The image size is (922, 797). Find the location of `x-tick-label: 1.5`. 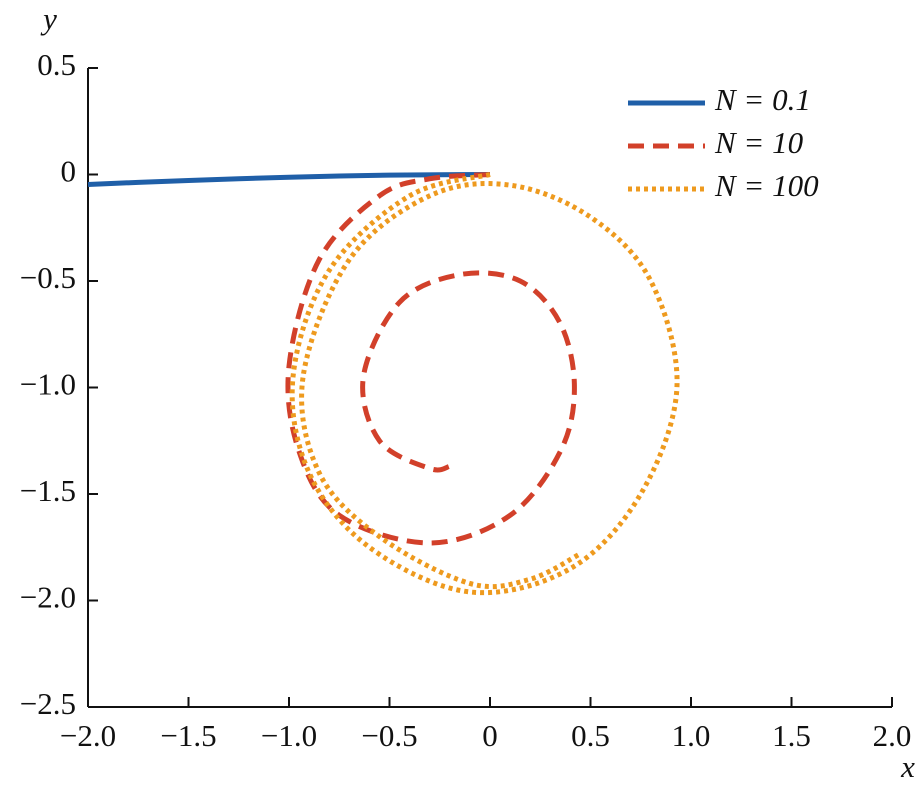

x-tick-label: 1.5 is located at coordinates (791, 735).